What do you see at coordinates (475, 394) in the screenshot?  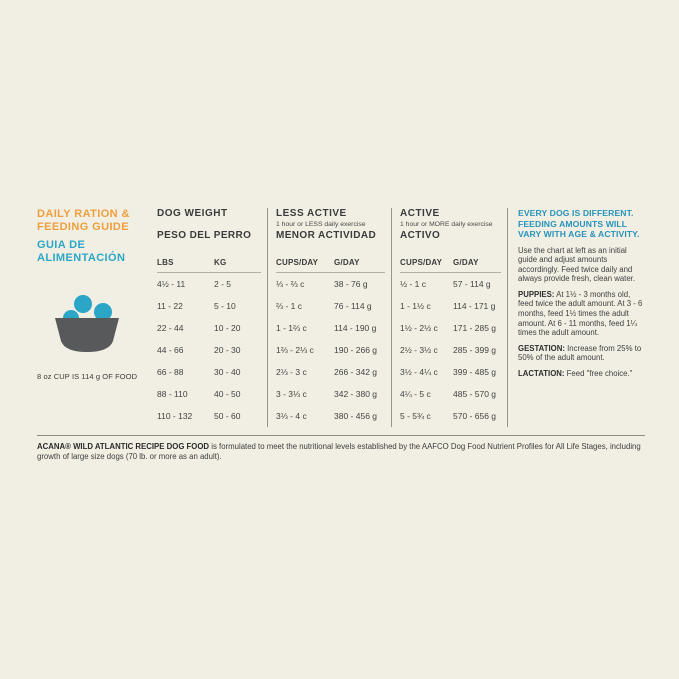 I see `grams-value: 485 - 570 g` at bounding box center [475, 394].